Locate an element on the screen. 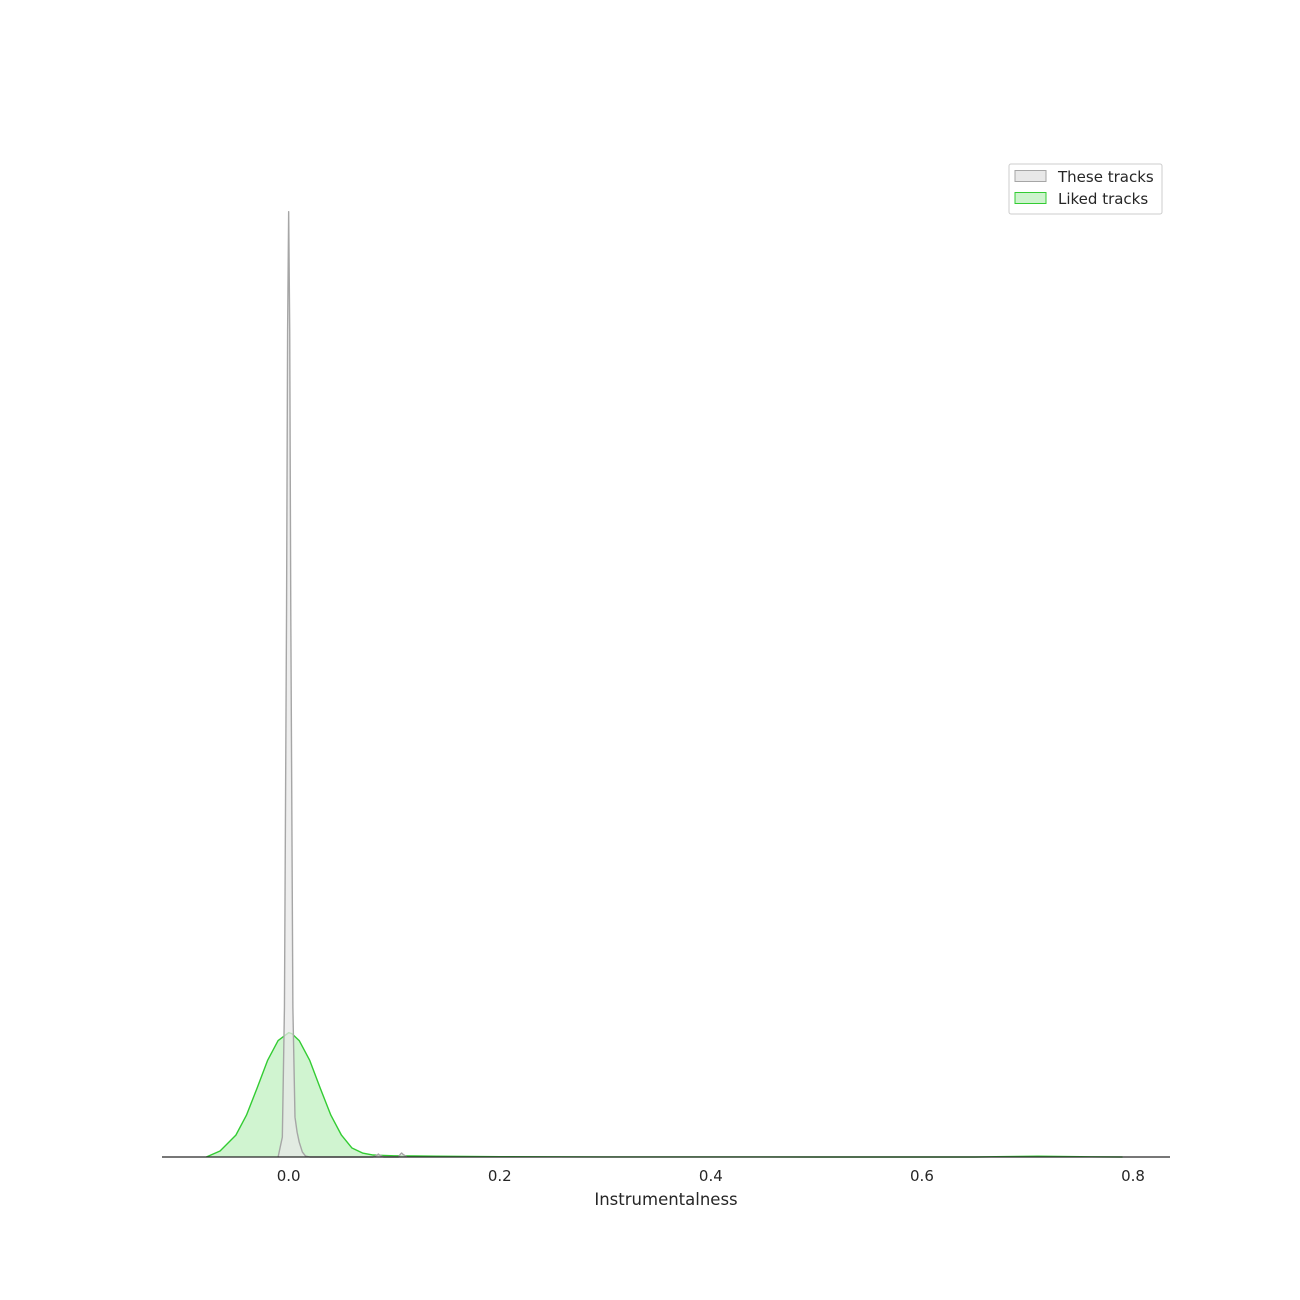 This screenshot has width=1300, height=1300. x-axis-ticks: 0.0 0.2 0.4 0.6 0.8 is located at coordinates (711, 1176).